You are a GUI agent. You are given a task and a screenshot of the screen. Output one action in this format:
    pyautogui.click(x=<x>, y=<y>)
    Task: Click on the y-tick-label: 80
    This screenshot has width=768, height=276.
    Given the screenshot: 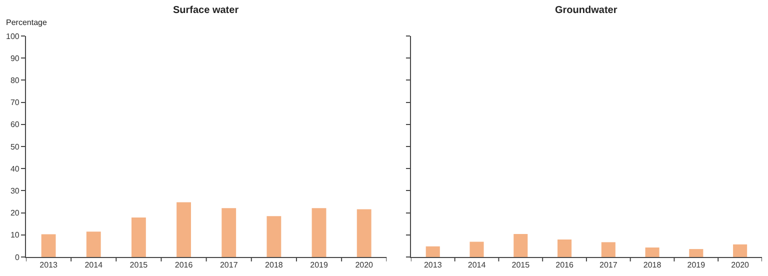 What is the action you would take?
    pyautogui.click(x=15, y=80)
    